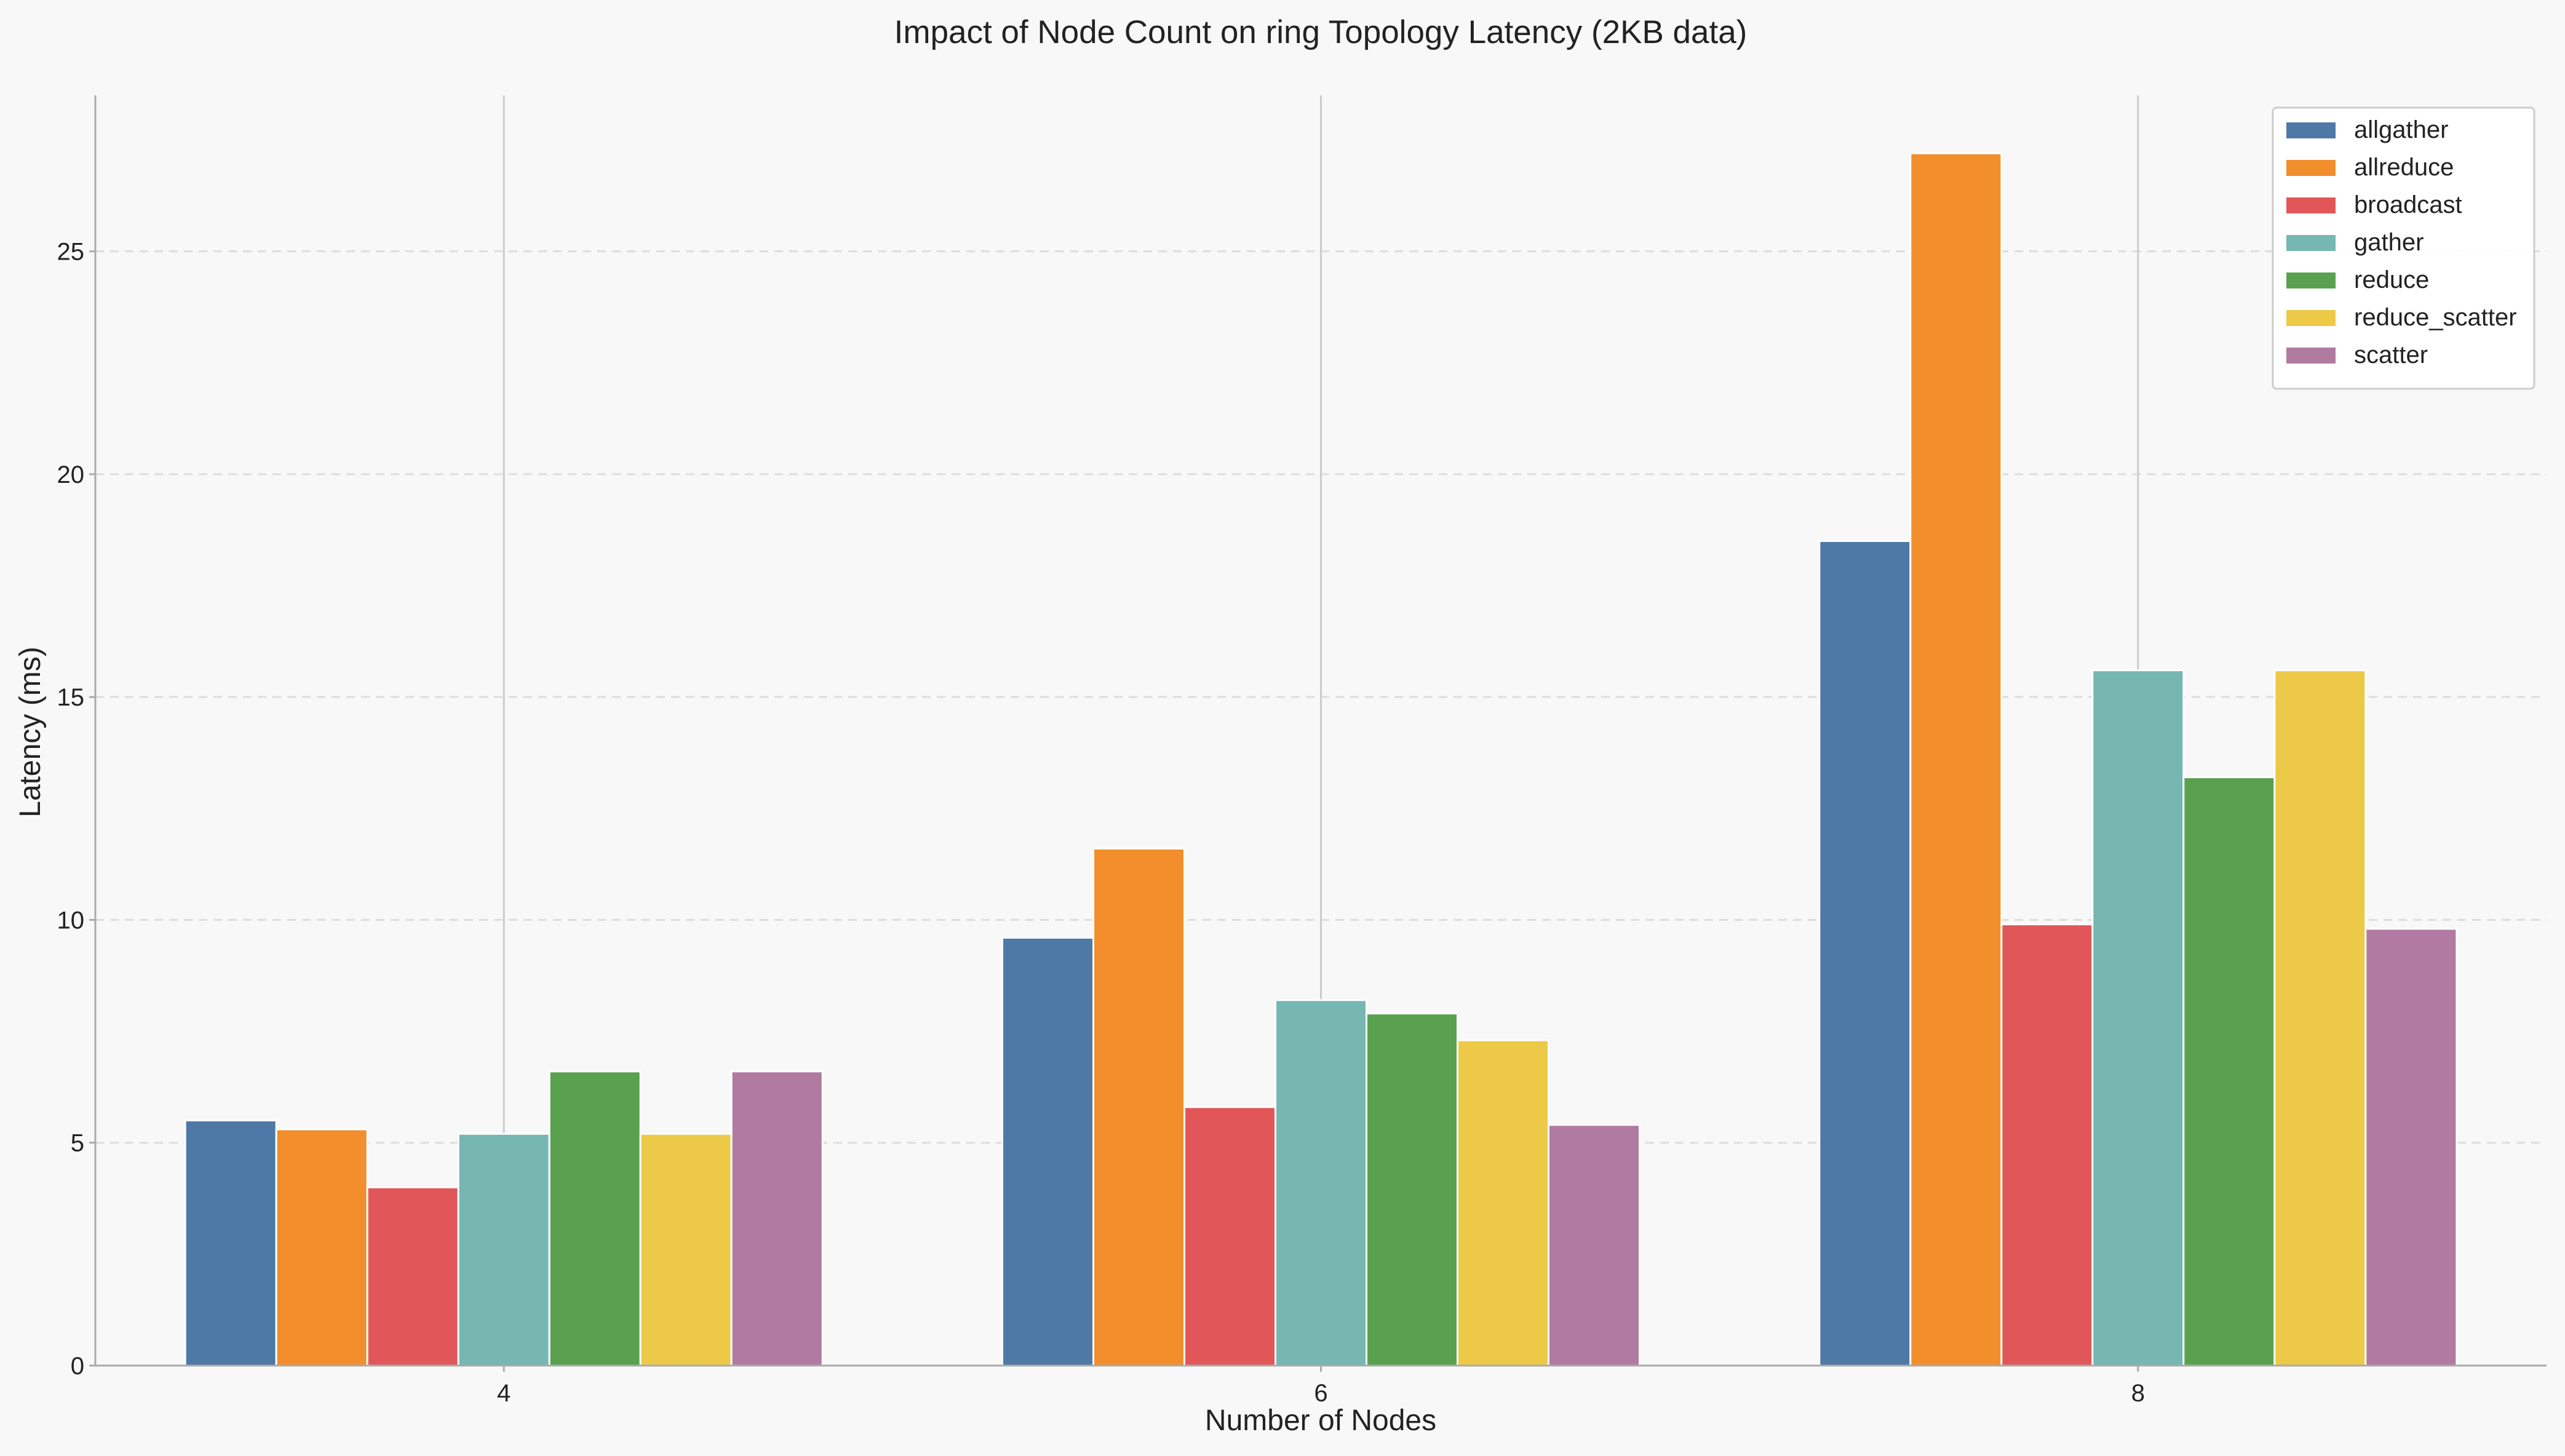 This screenshot has height=1456, width=2565. What do you see at coordinates (1320, 1420) in the screenshot?
I see `x-axis-label: Number of Nodes` at bounding box center [1320, 1420].